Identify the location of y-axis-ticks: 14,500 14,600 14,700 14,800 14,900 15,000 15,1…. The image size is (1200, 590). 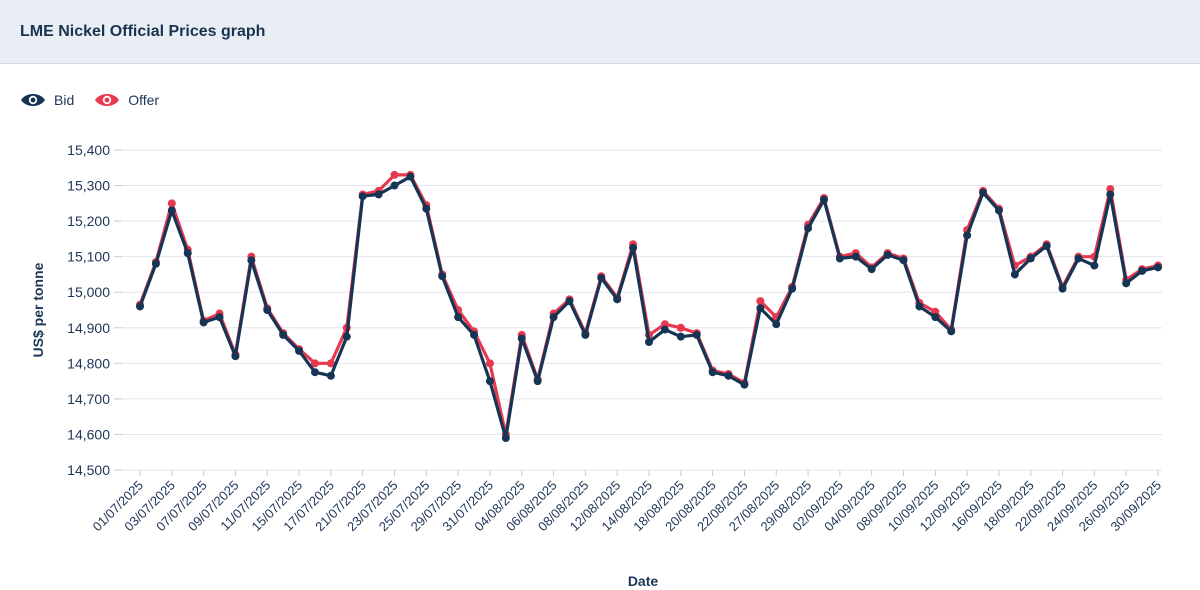
(94, 310).